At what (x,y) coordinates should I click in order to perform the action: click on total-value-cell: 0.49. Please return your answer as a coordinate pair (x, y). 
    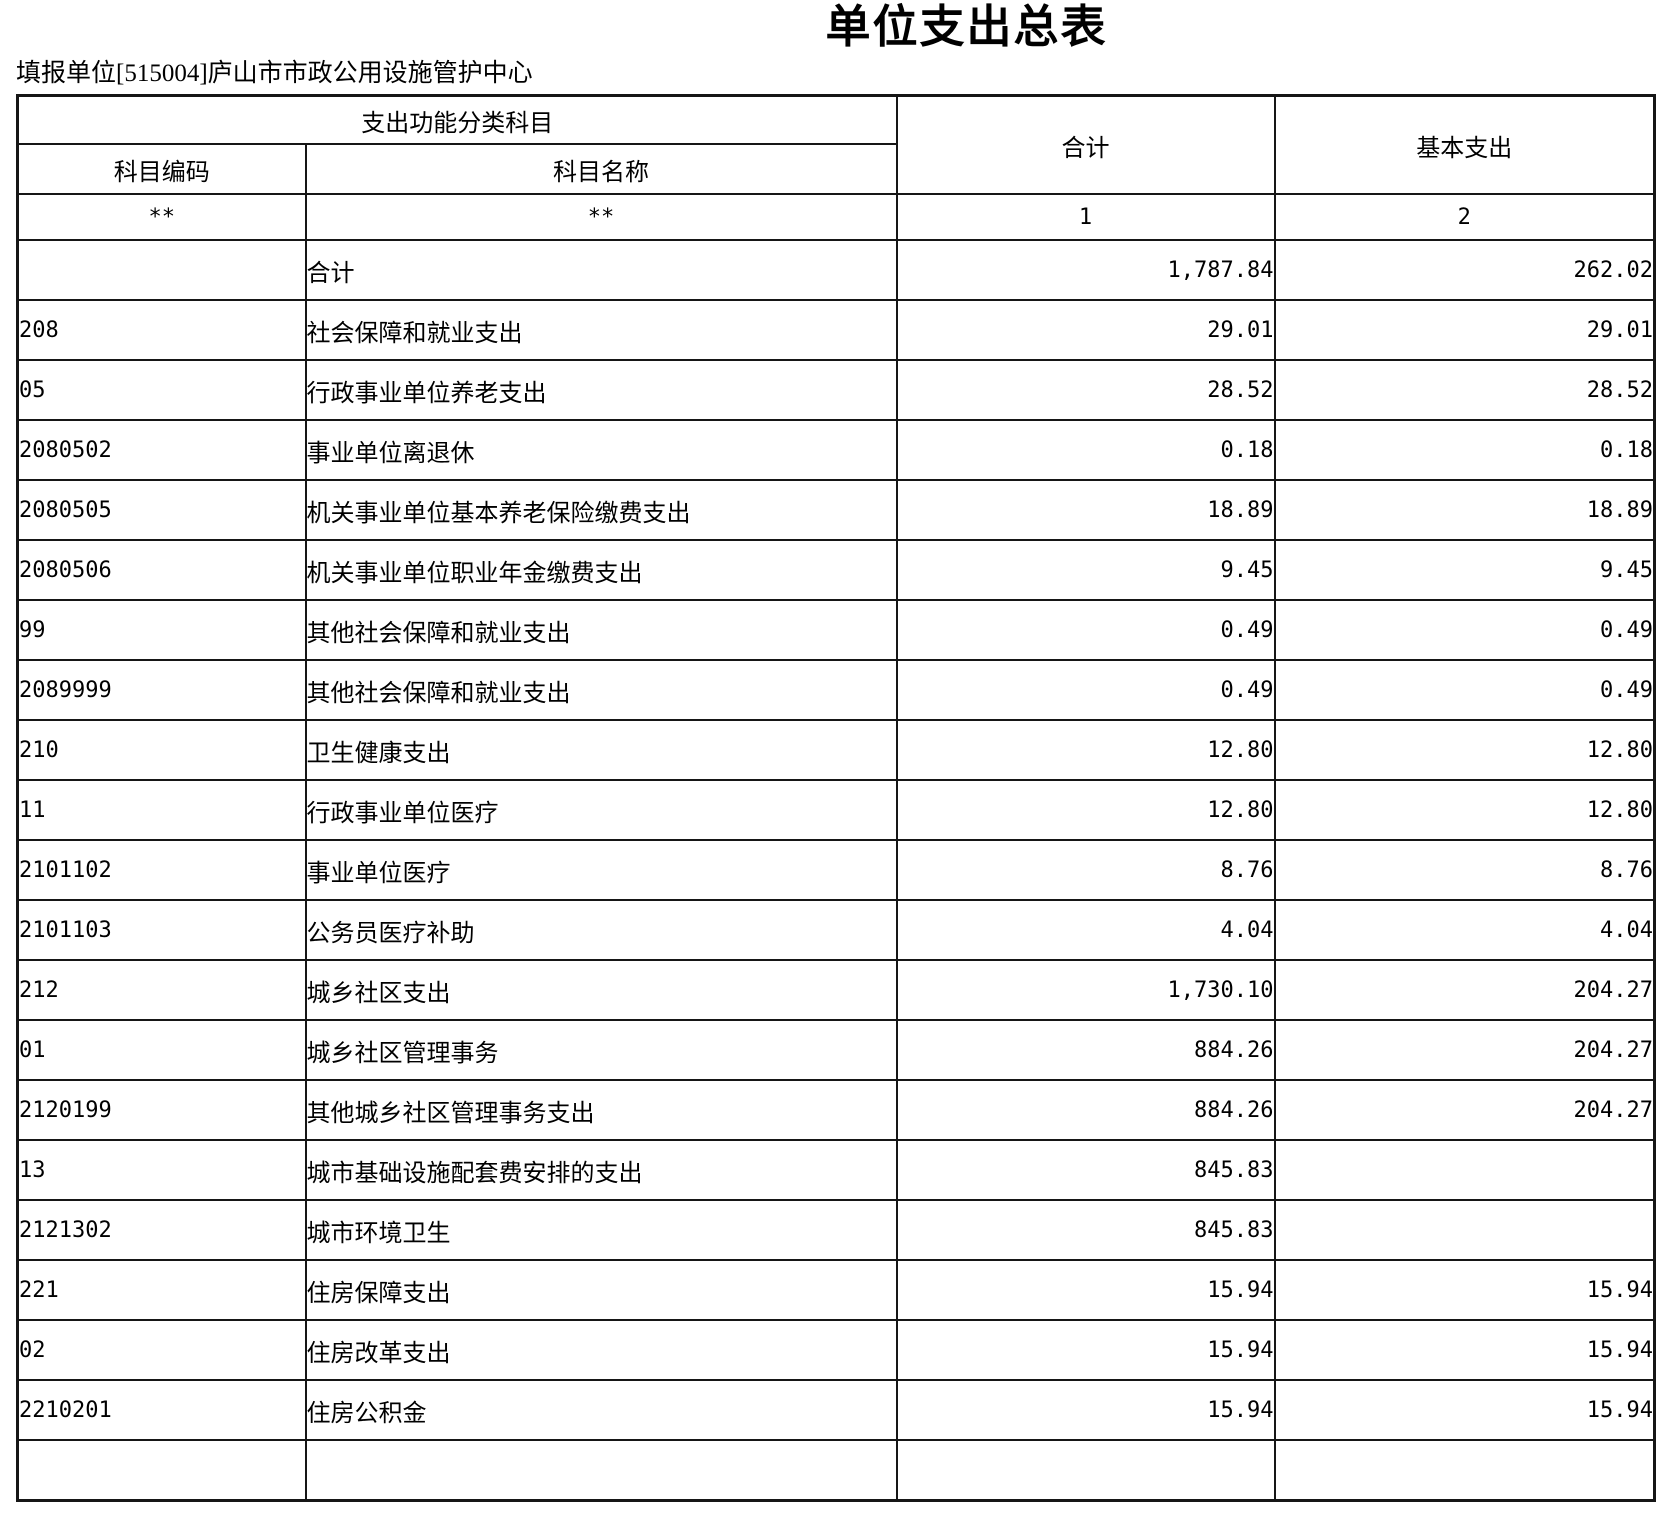
    Looking at the image, I should click on (1085, 690).